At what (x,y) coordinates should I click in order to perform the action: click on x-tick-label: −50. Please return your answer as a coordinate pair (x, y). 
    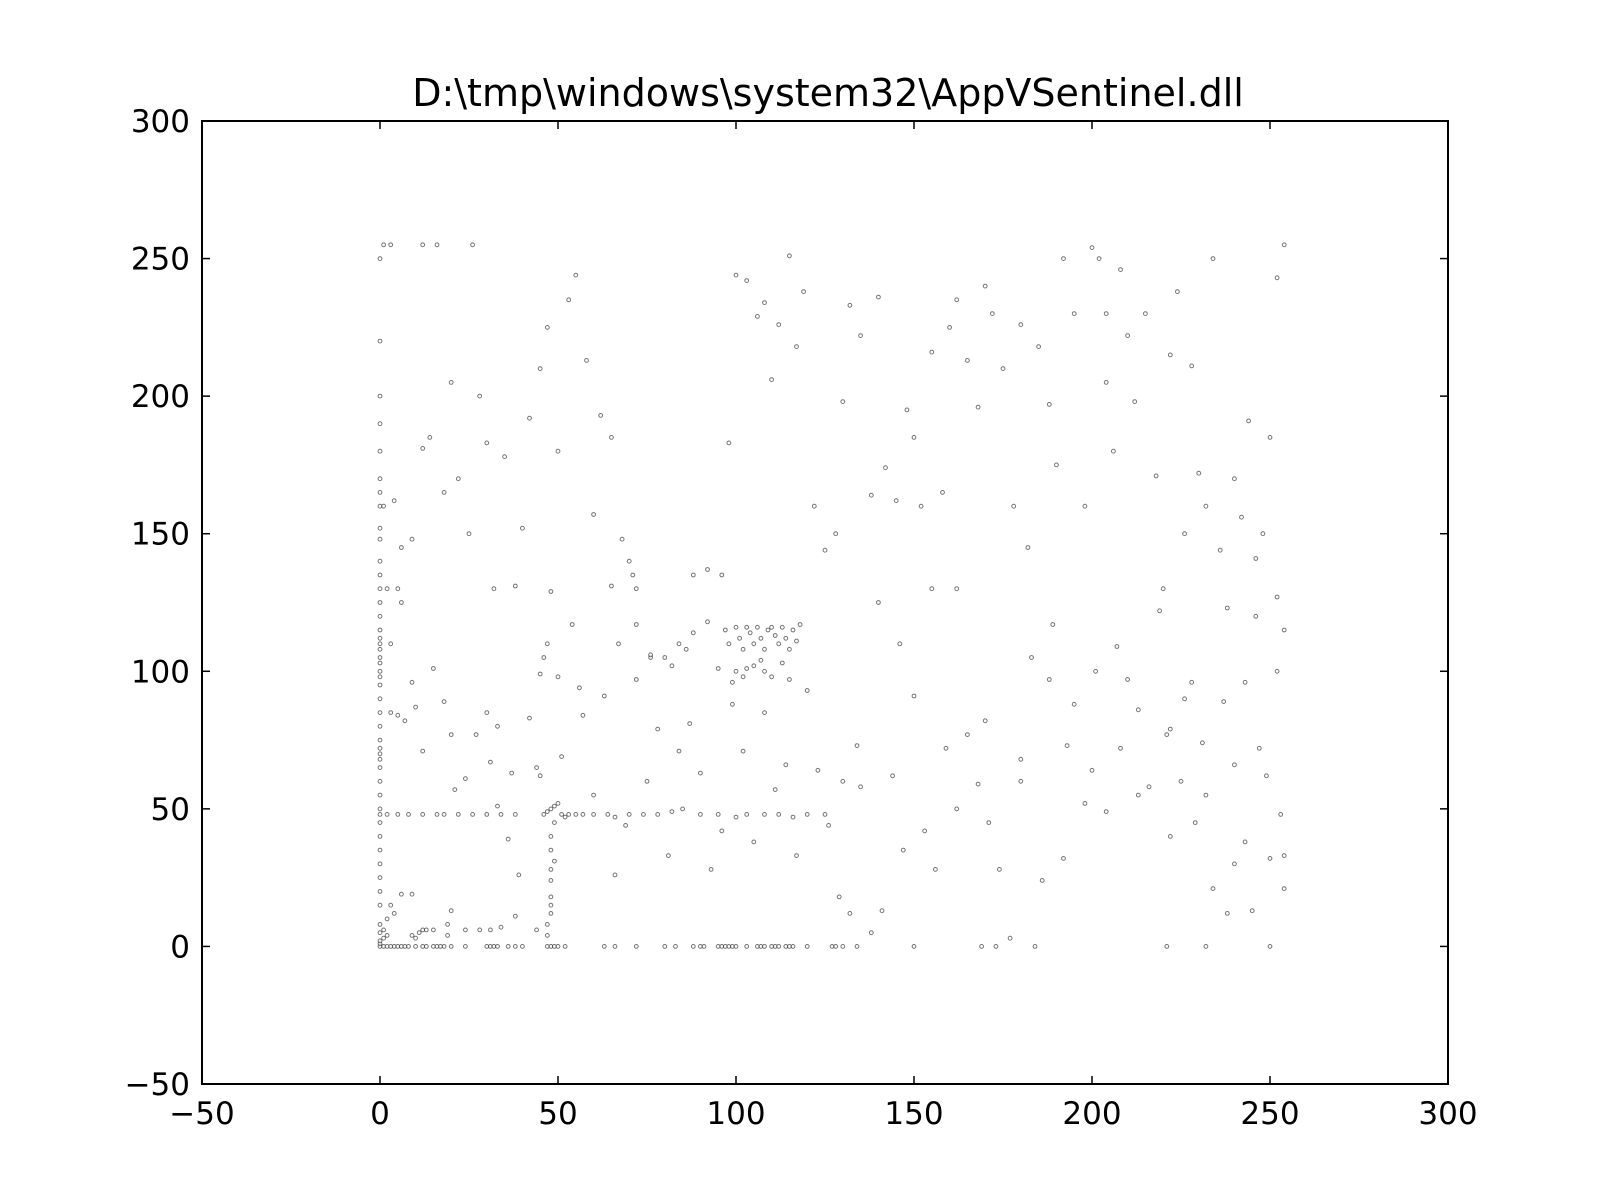
    Looking at the image, I should click on (201, 1114).